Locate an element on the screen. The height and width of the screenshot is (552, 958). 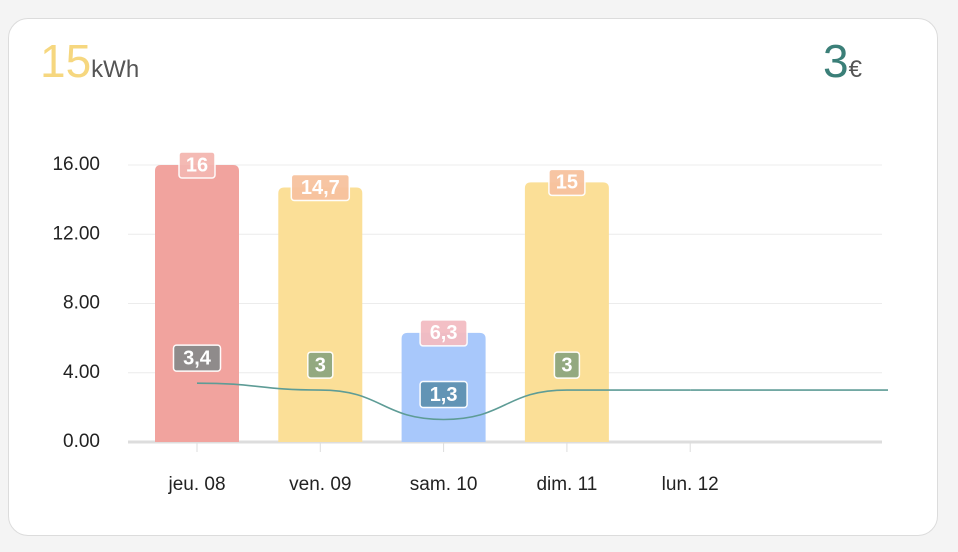
data-label: 1,3 is located at coordinates (444, 395).